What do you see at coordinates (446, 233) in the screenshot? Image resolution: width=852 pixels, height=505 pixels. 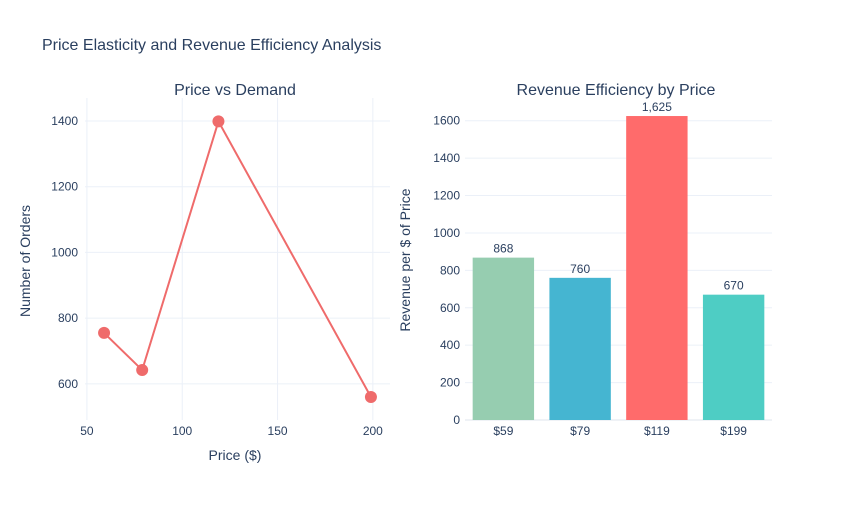 I see `right-y-tick-label: 1000` at bounding box center [446, 233].